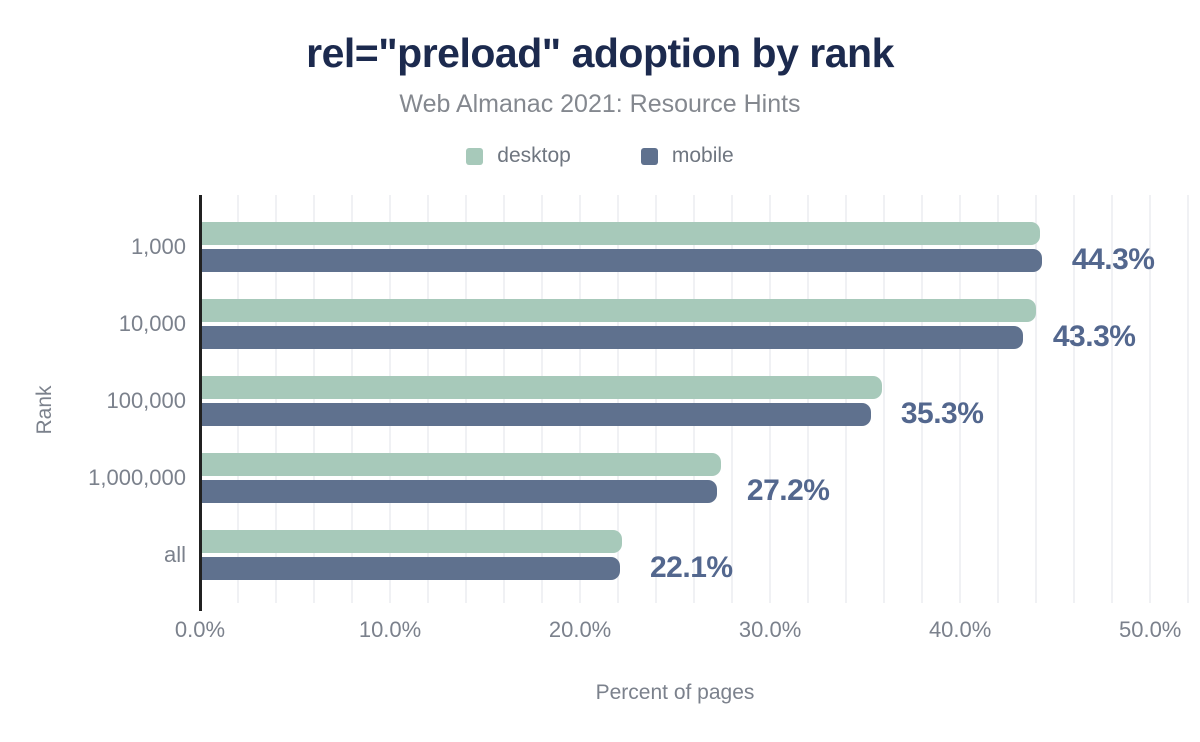 The height and width of the screenshot is (742, 1200). I want to click on chart-subtitle: Web Almanac 2021: Resource Hints, so click(600, 104).